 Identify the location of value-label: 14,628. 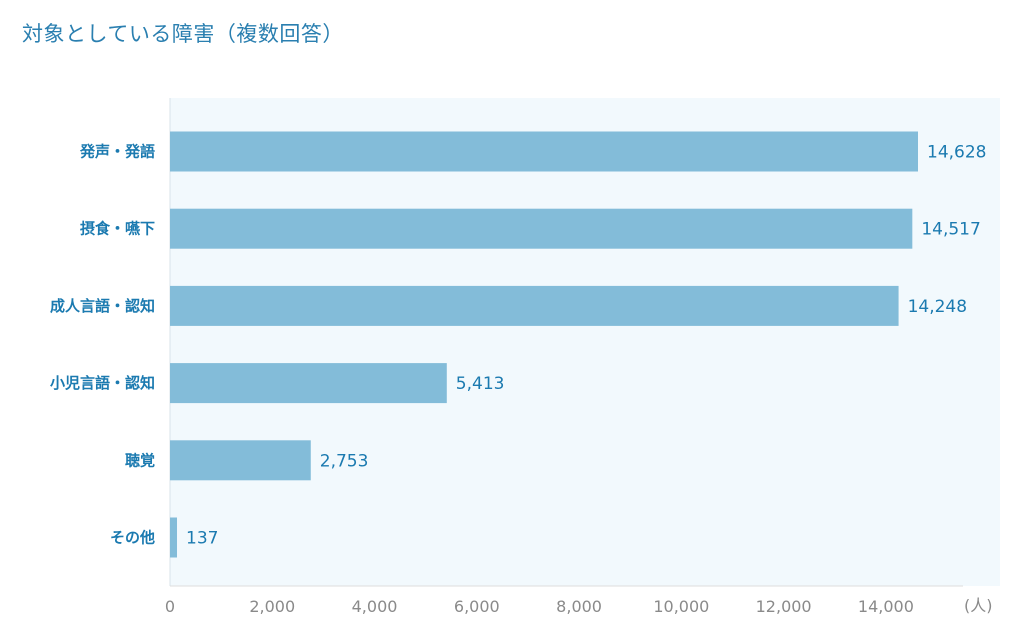
(956, 153).